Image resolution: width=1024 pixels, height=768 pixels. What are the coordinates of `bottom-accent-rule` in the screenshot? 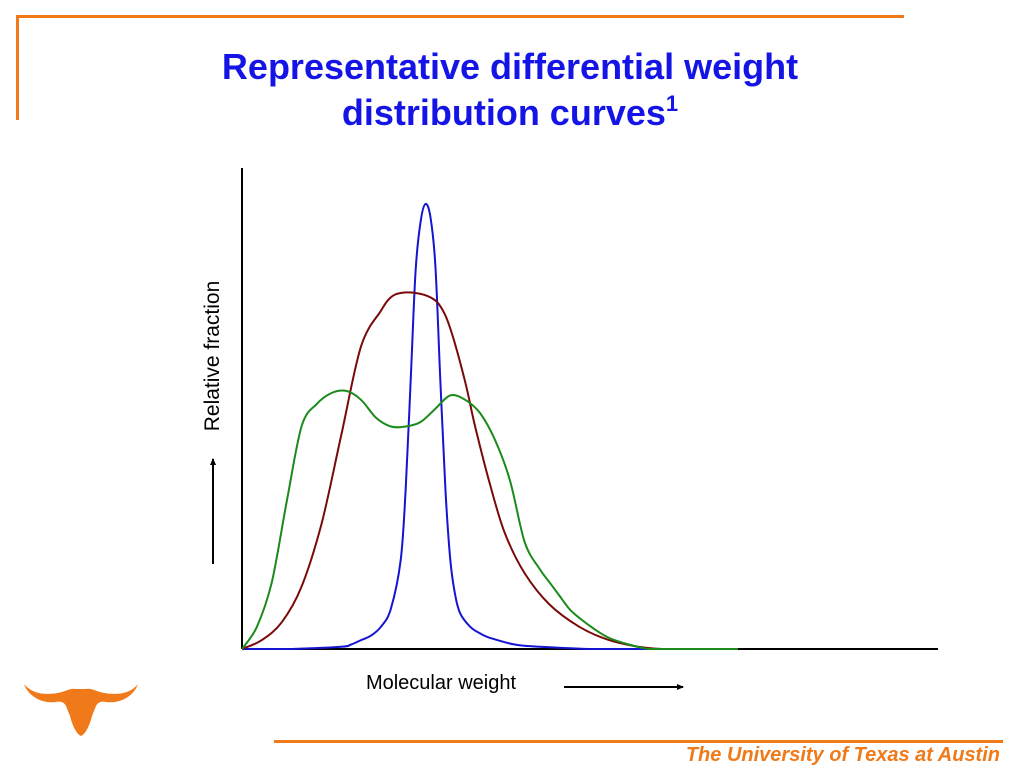 It's located at (638, 741).